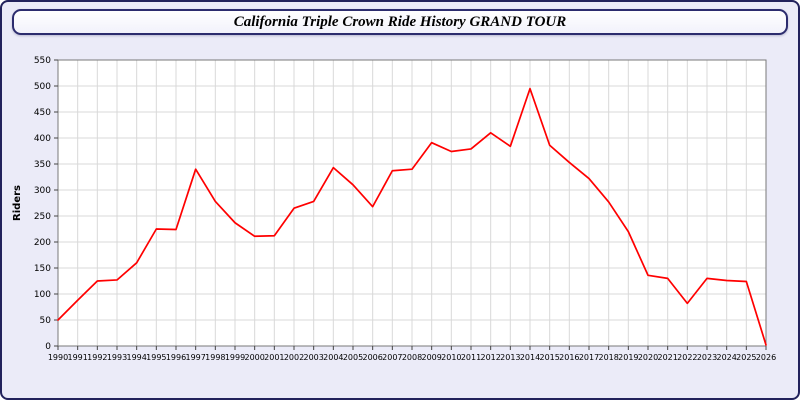  I want to click on svg-text: 2019, so click(628, 357).